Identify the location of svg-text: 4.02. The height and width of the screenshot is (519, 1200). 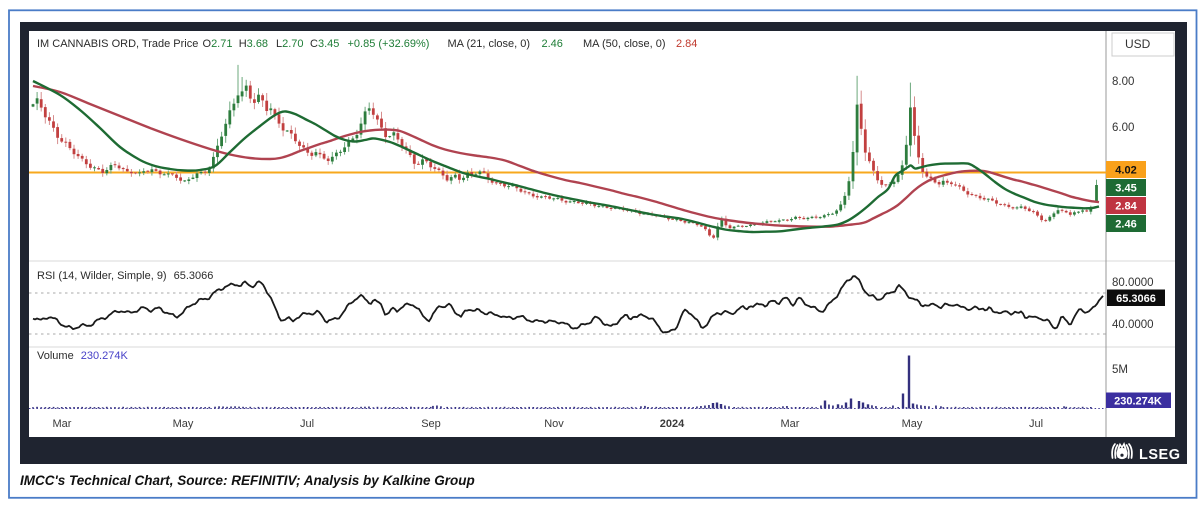
(1125, 171).